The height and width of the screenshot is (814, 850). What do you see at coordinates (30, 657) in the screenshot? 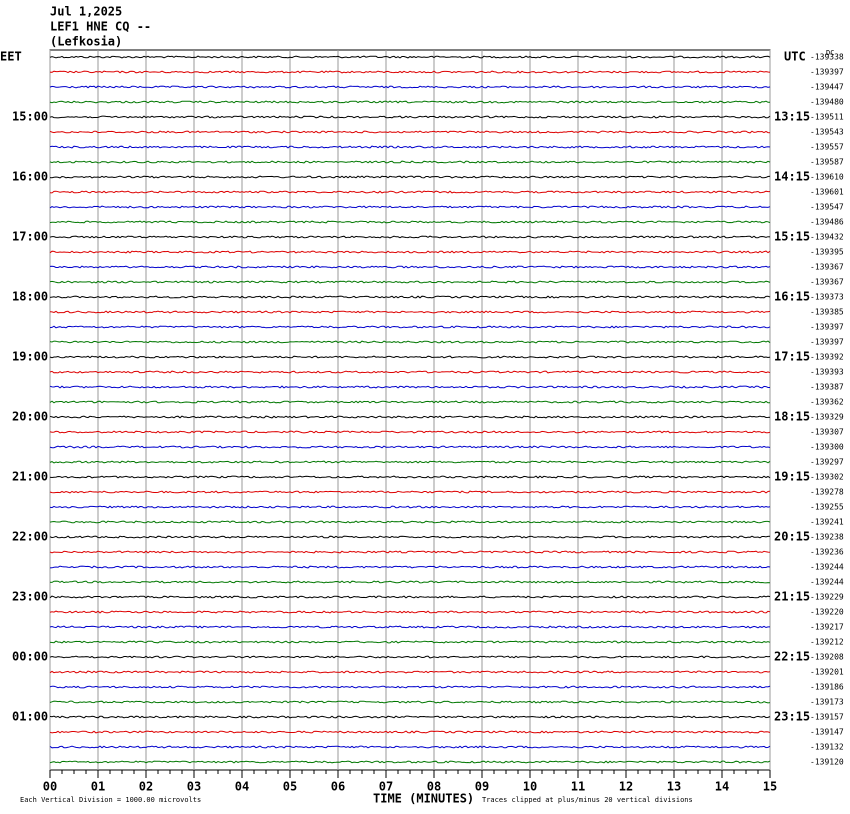
I see `left-time: 00:00` at bounding box center [30, 657].